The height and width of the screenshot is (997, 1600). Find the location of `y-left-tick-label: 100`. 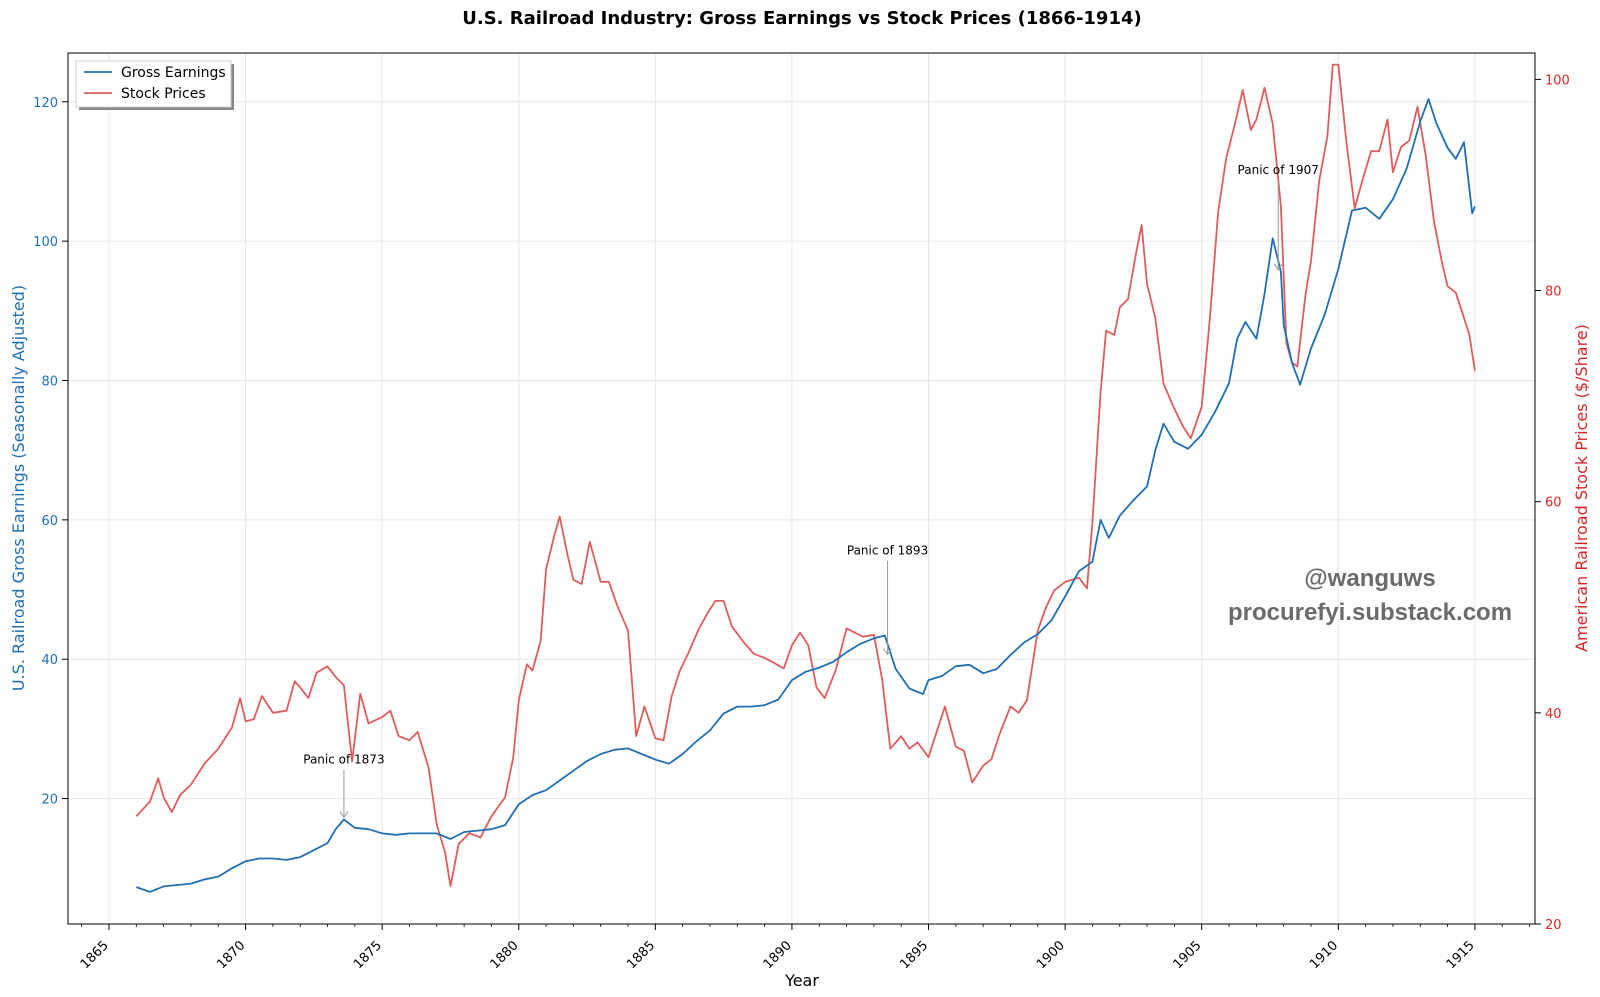

y-left-tick-label: 100 is located at coordinates (45, 242).